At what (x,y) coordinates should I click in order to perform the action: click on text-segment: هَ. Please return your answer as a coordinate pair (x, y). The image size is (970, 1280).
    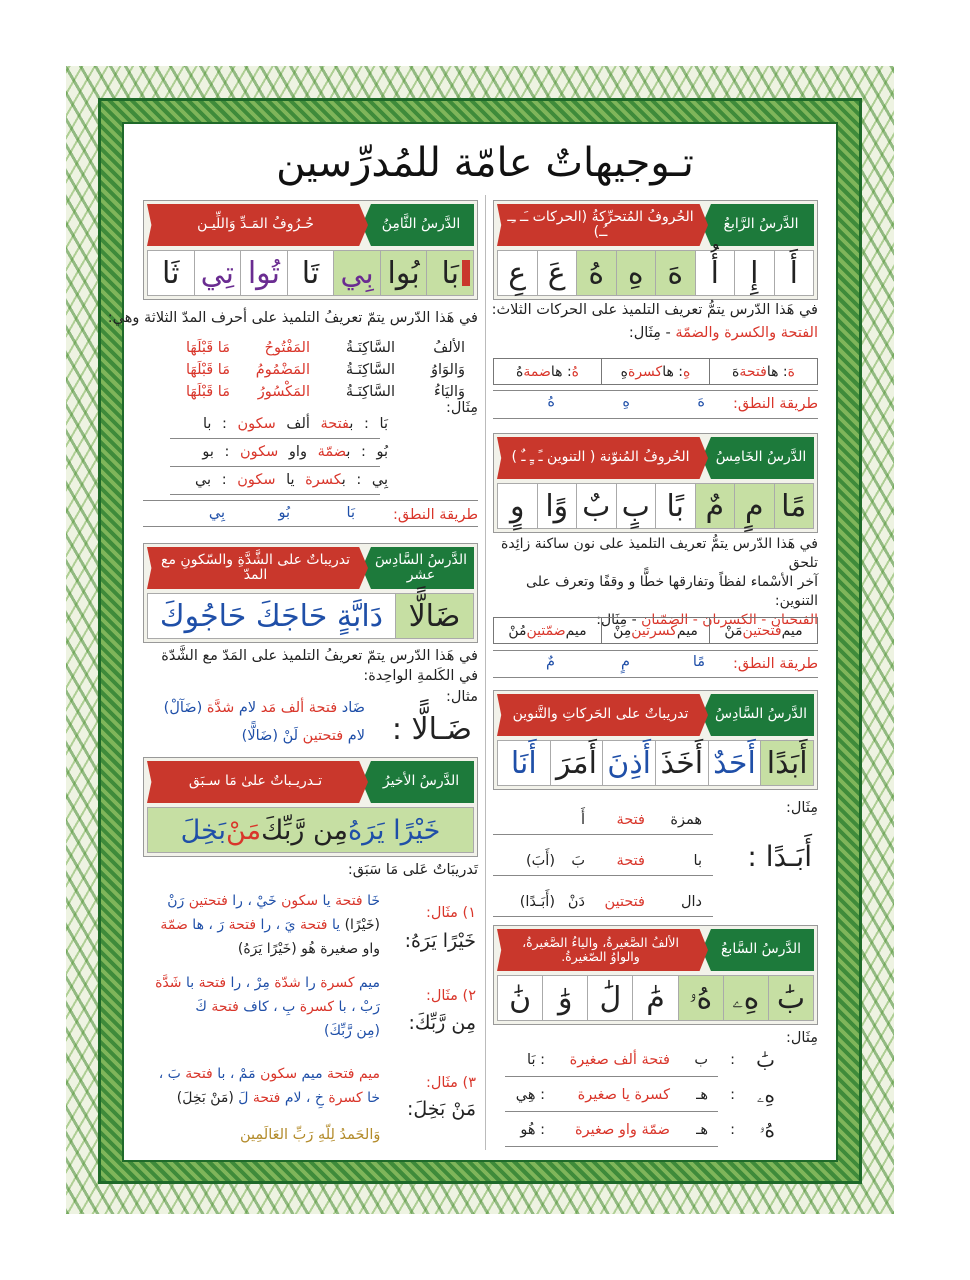
    Looking at the image, I should click on (791, 371).